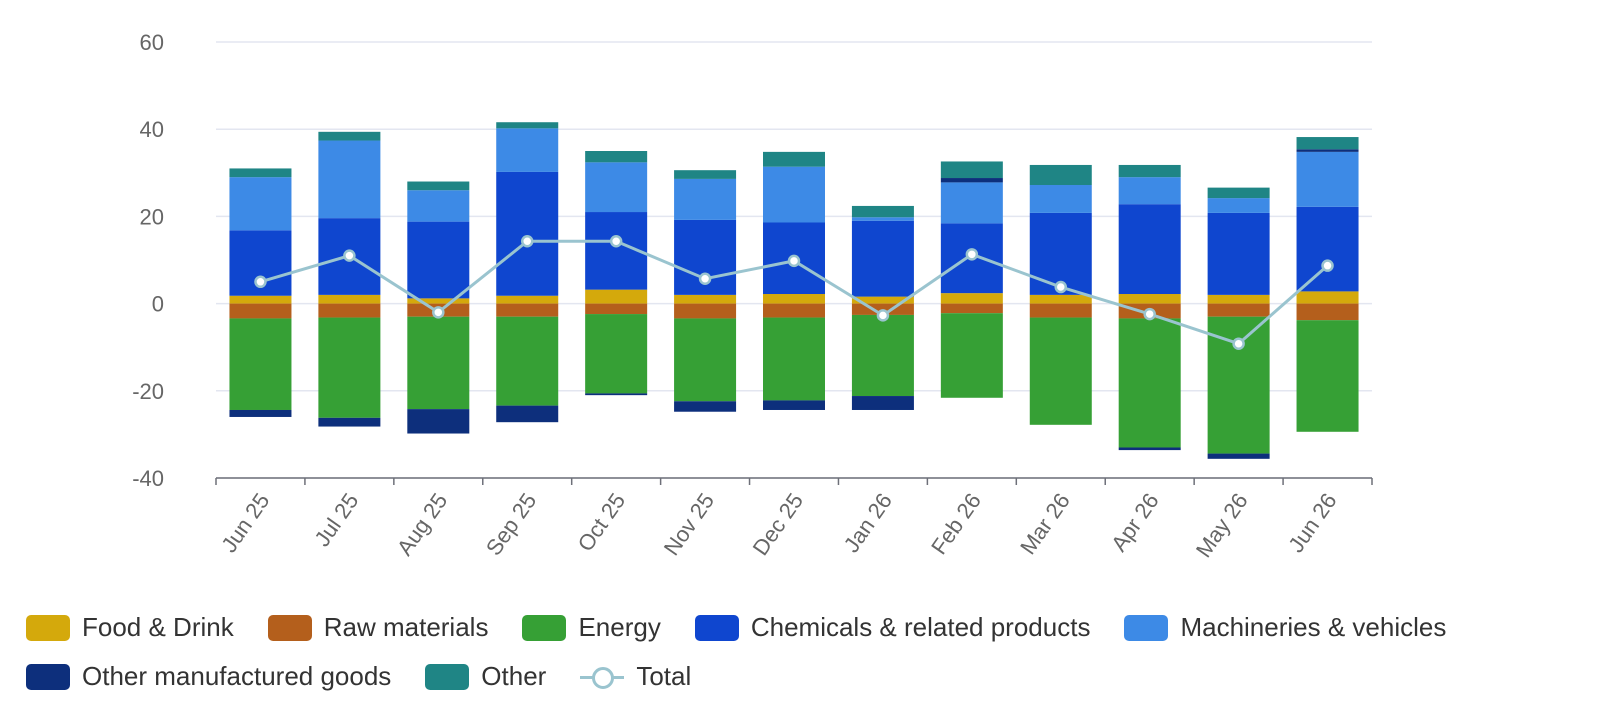  Describe the element at coordinates (591, 627) in the screenshot. I see `legend-item: Energy` at that location.